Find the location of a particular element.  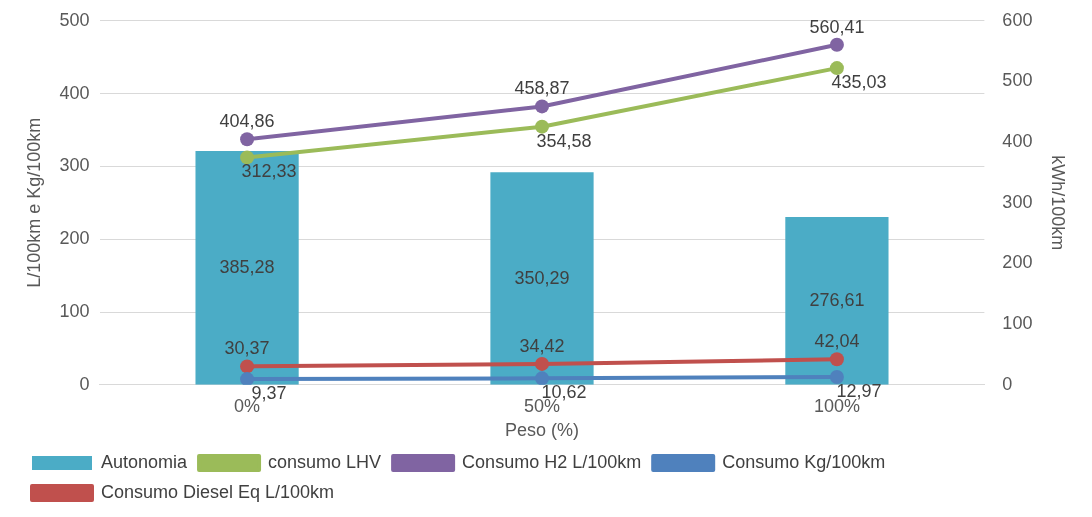

y-axis-title: L/100km e Kg/100km is located at coordinates (33, 202).